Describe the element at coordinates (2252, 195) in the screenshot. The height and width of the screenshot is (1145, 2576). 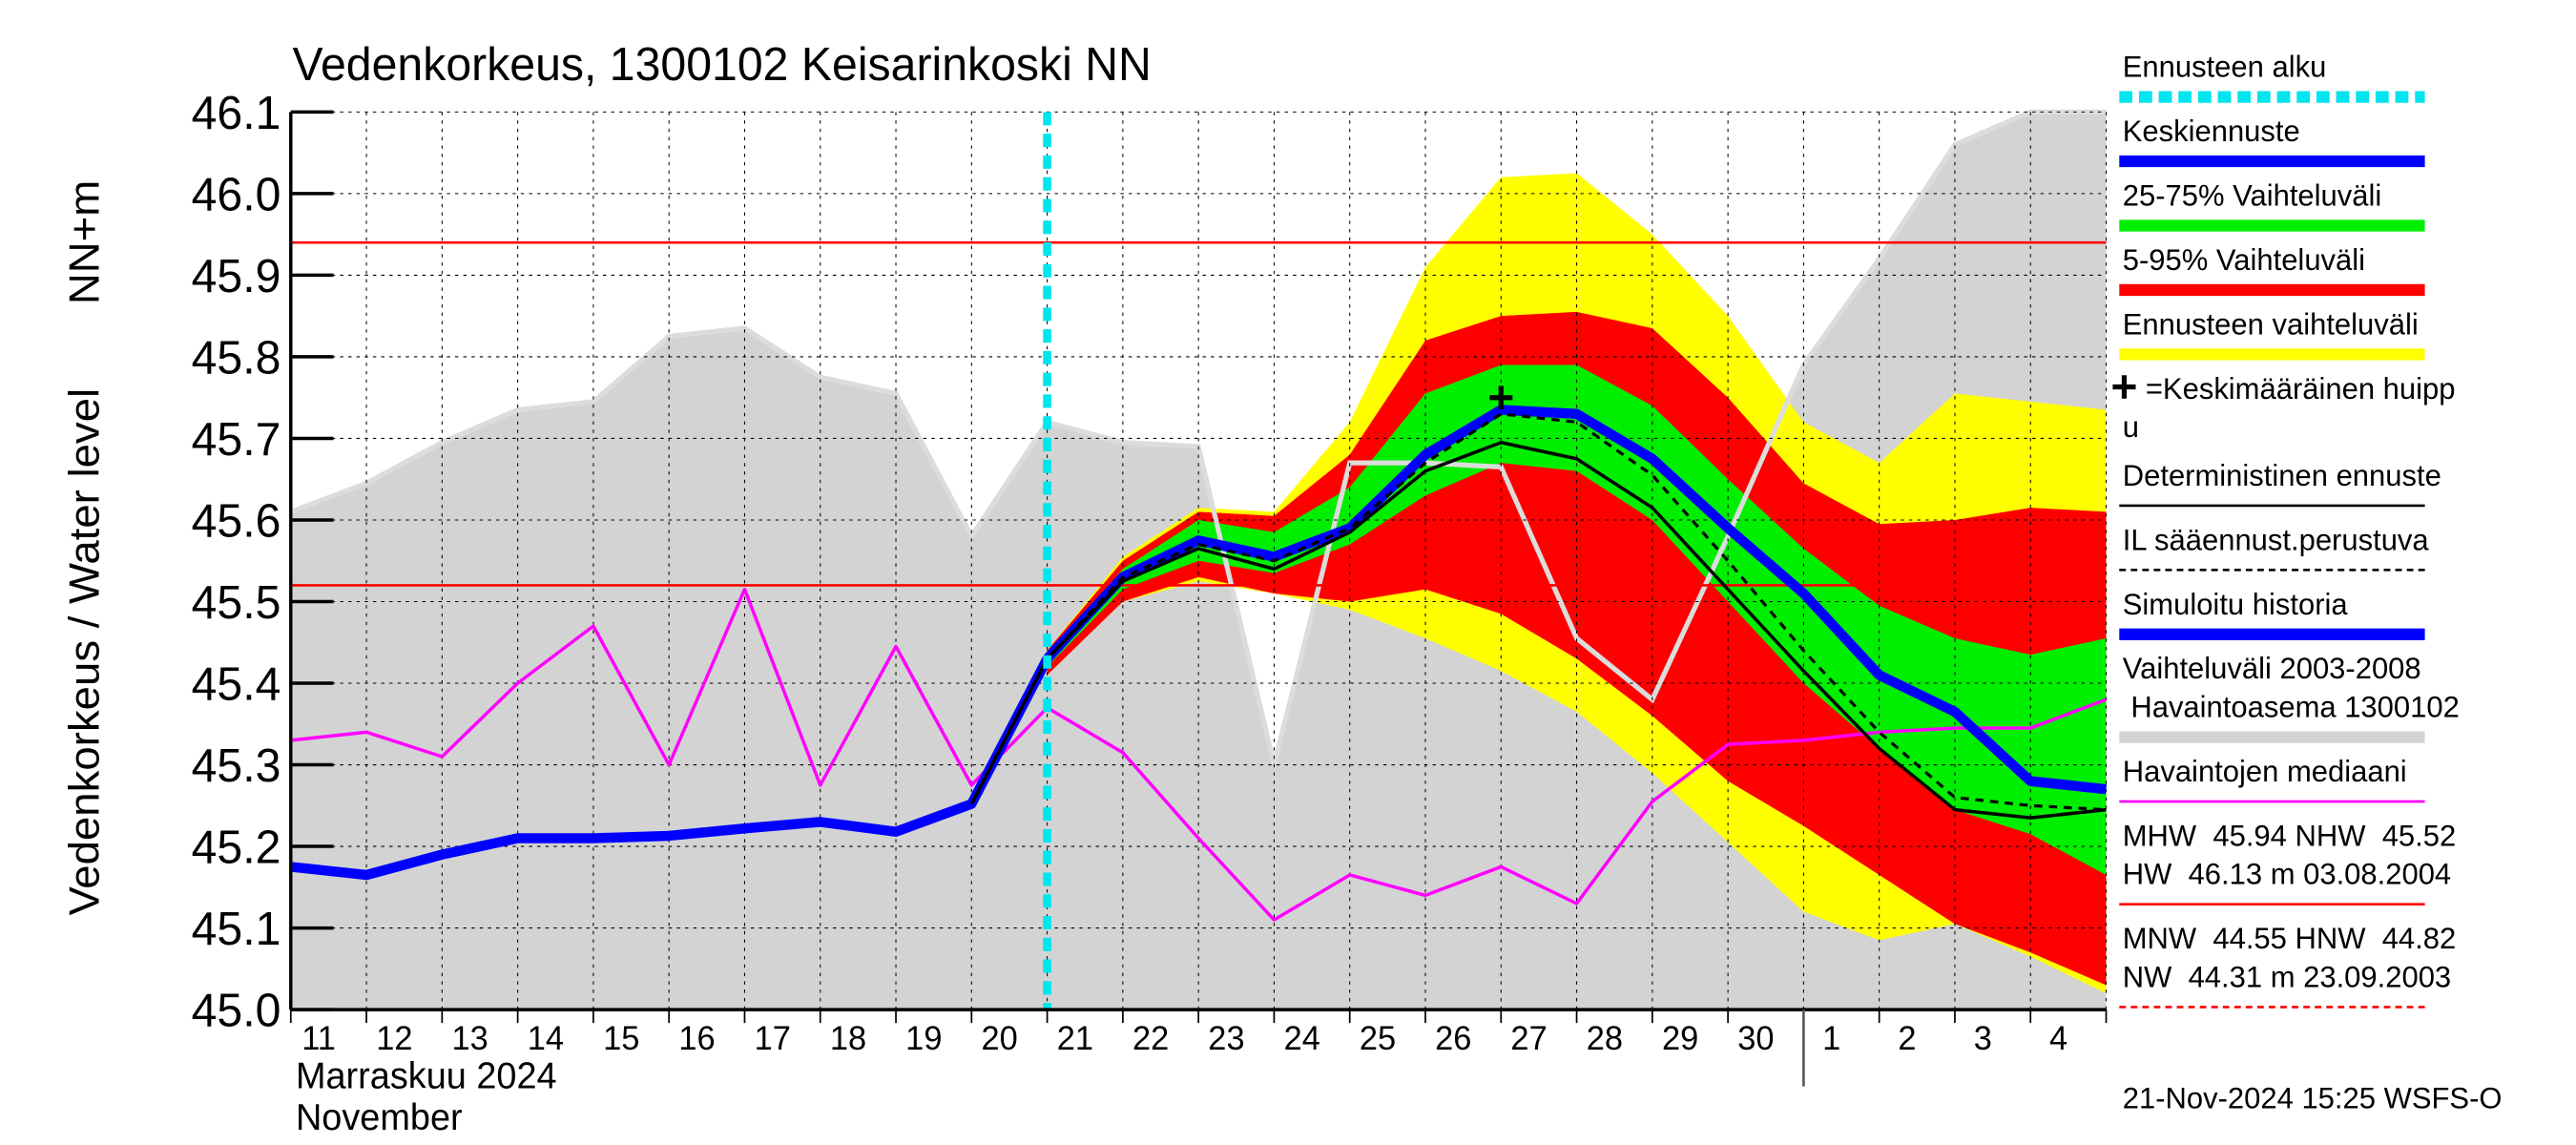
I see `legend-label: 25-75% Vaihteluväli` at that location.